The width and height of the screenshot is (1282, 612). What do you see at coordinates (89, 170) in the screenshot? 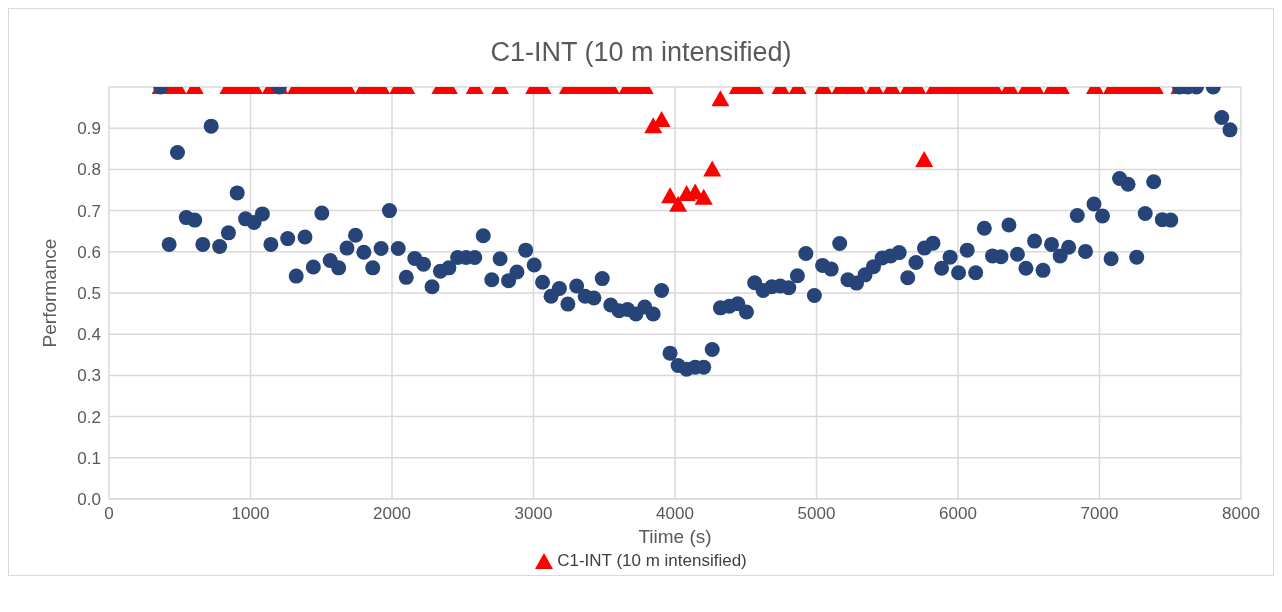
I see `y-tick-label: 0.8` at bounding box center [89, 170].